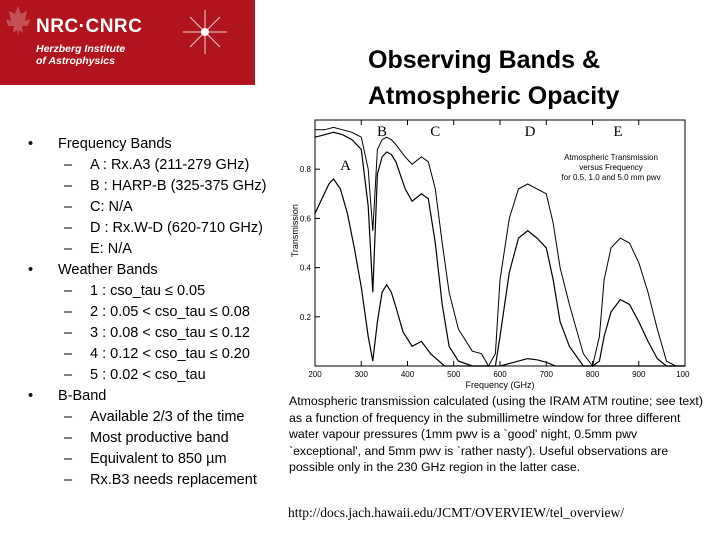  I want to click on sub-bullet-item: – 3 : 0.08 < cso_tau ≤ 0.12, so click(147, 333).